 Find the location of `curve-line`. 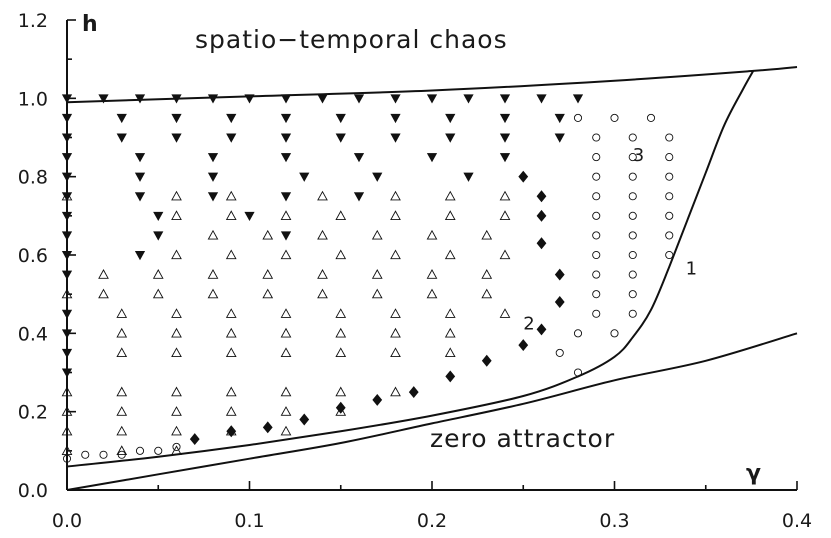

curve-line is located at coordinates (432, 85).